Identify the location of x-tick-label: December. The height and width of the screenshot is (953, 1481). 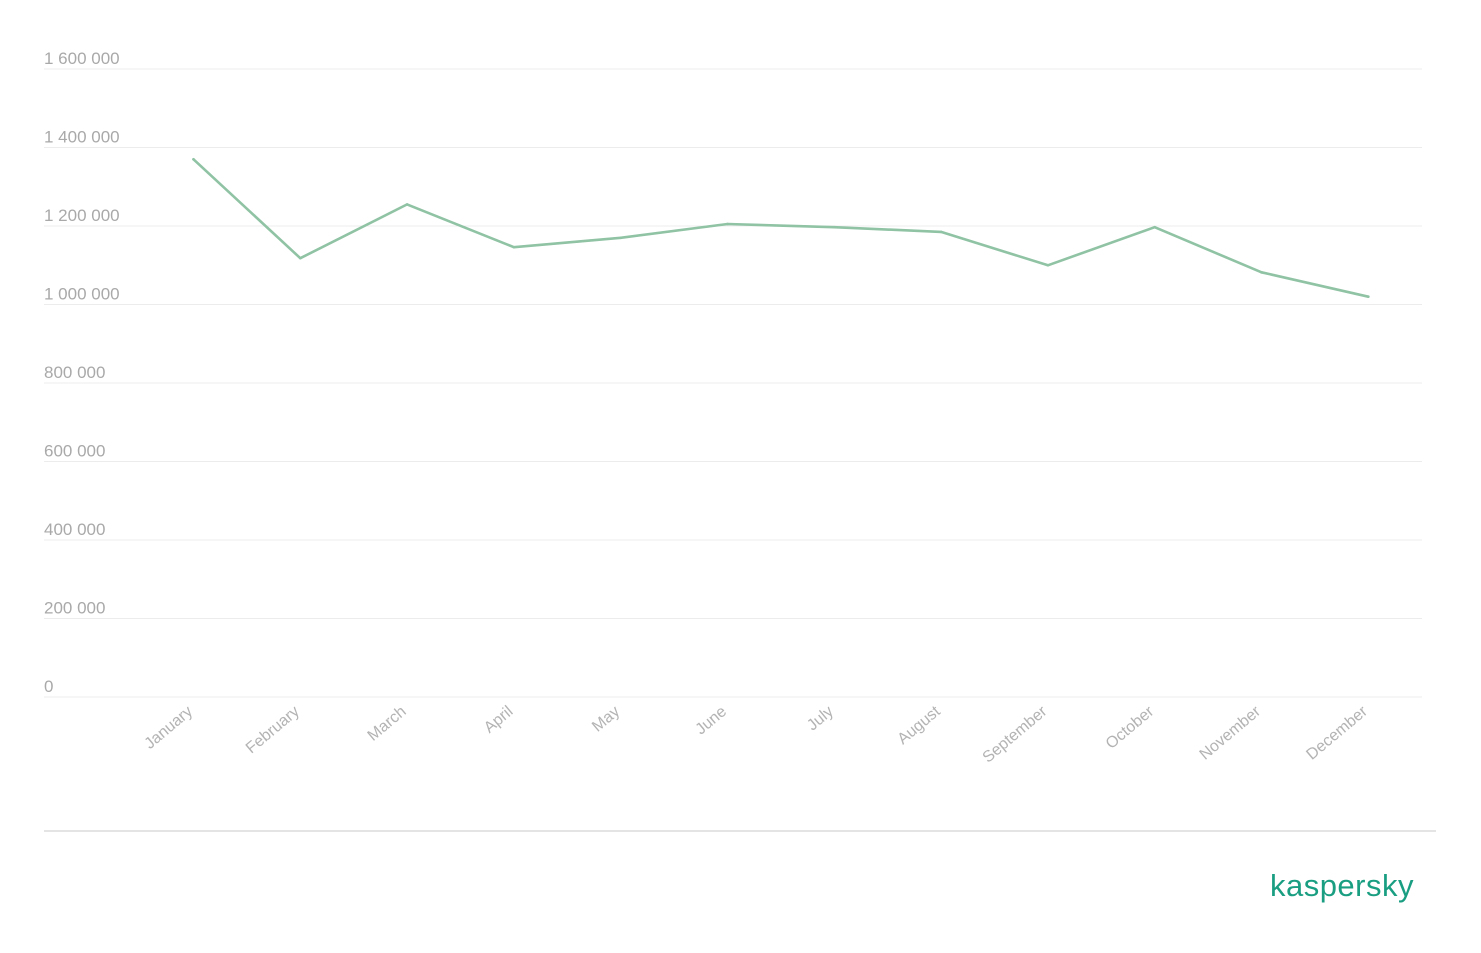
(1337, 733).